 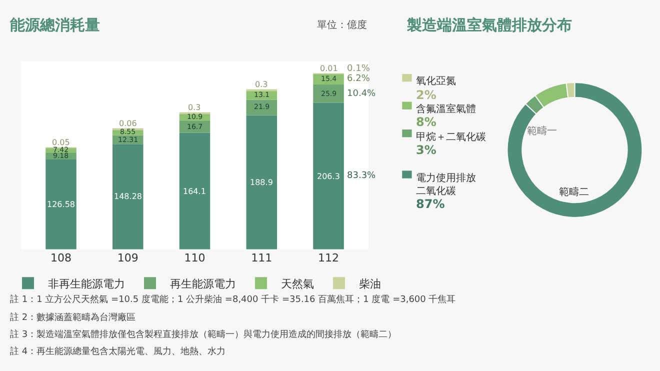 I want to click on legend-label: 非再生能源電力, so click(x=86, y=283).